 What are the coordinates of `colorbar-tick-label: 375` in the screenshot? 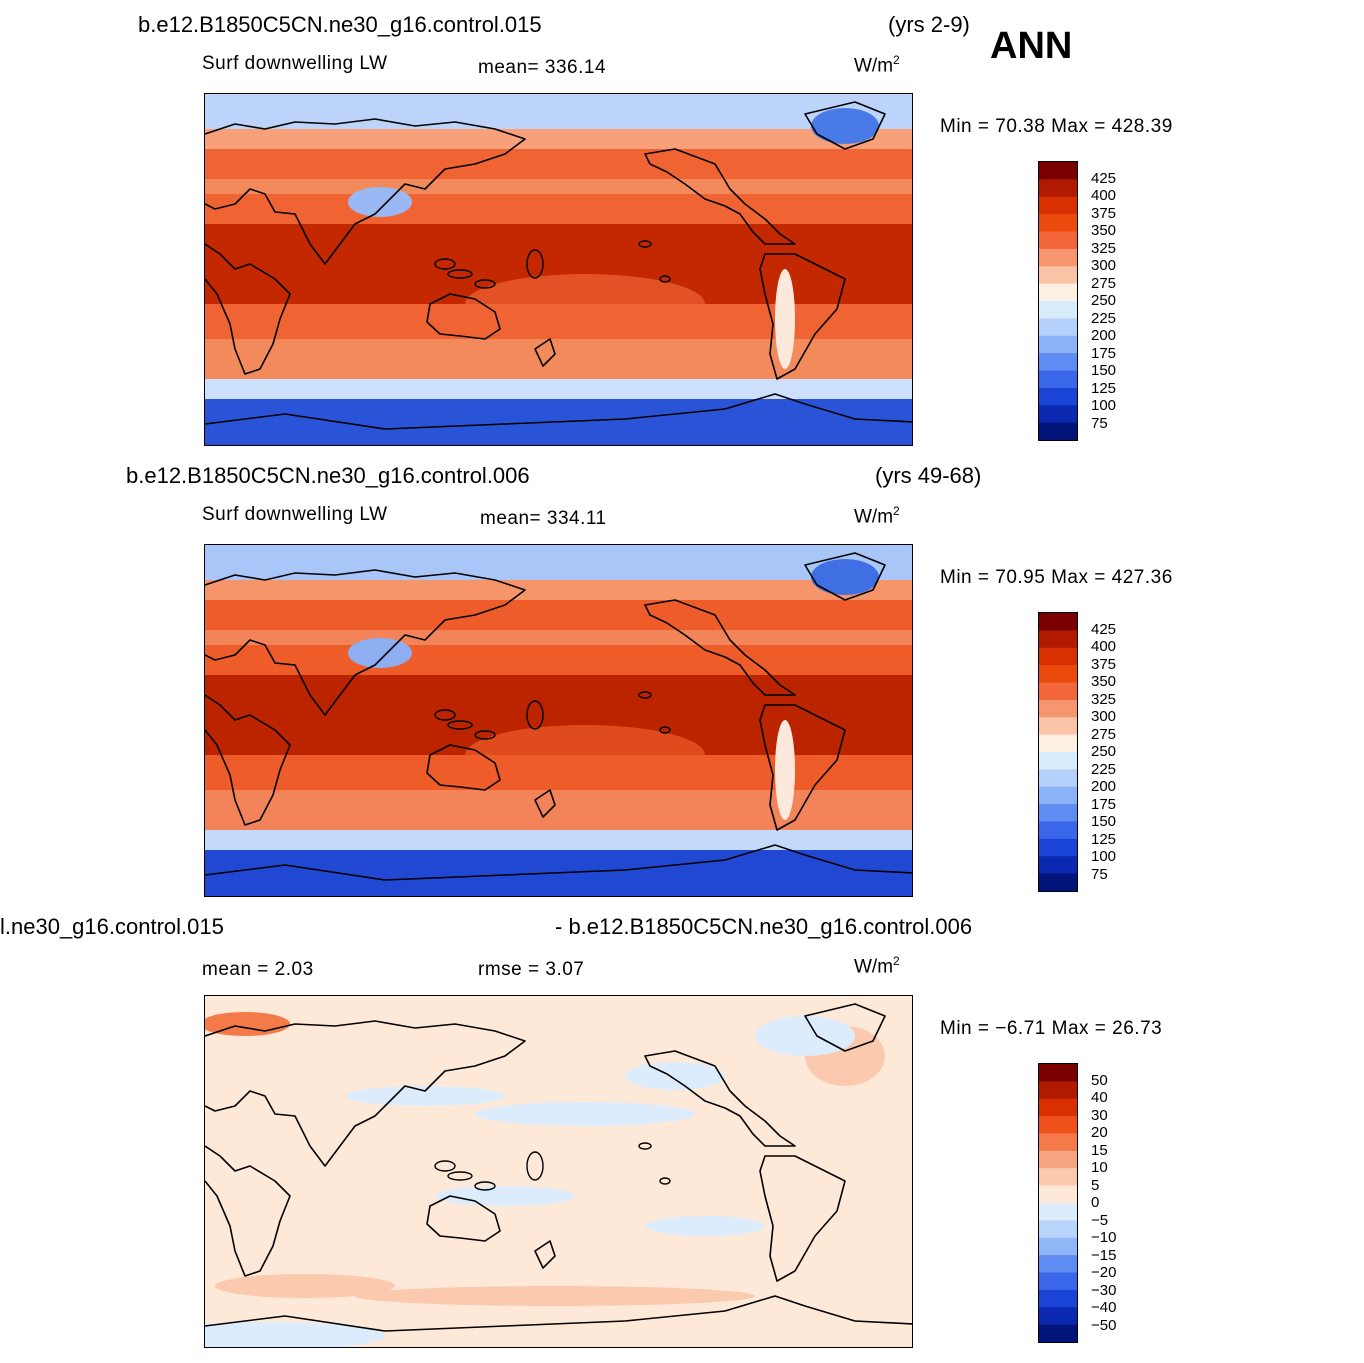 It's located at (1104, 664).